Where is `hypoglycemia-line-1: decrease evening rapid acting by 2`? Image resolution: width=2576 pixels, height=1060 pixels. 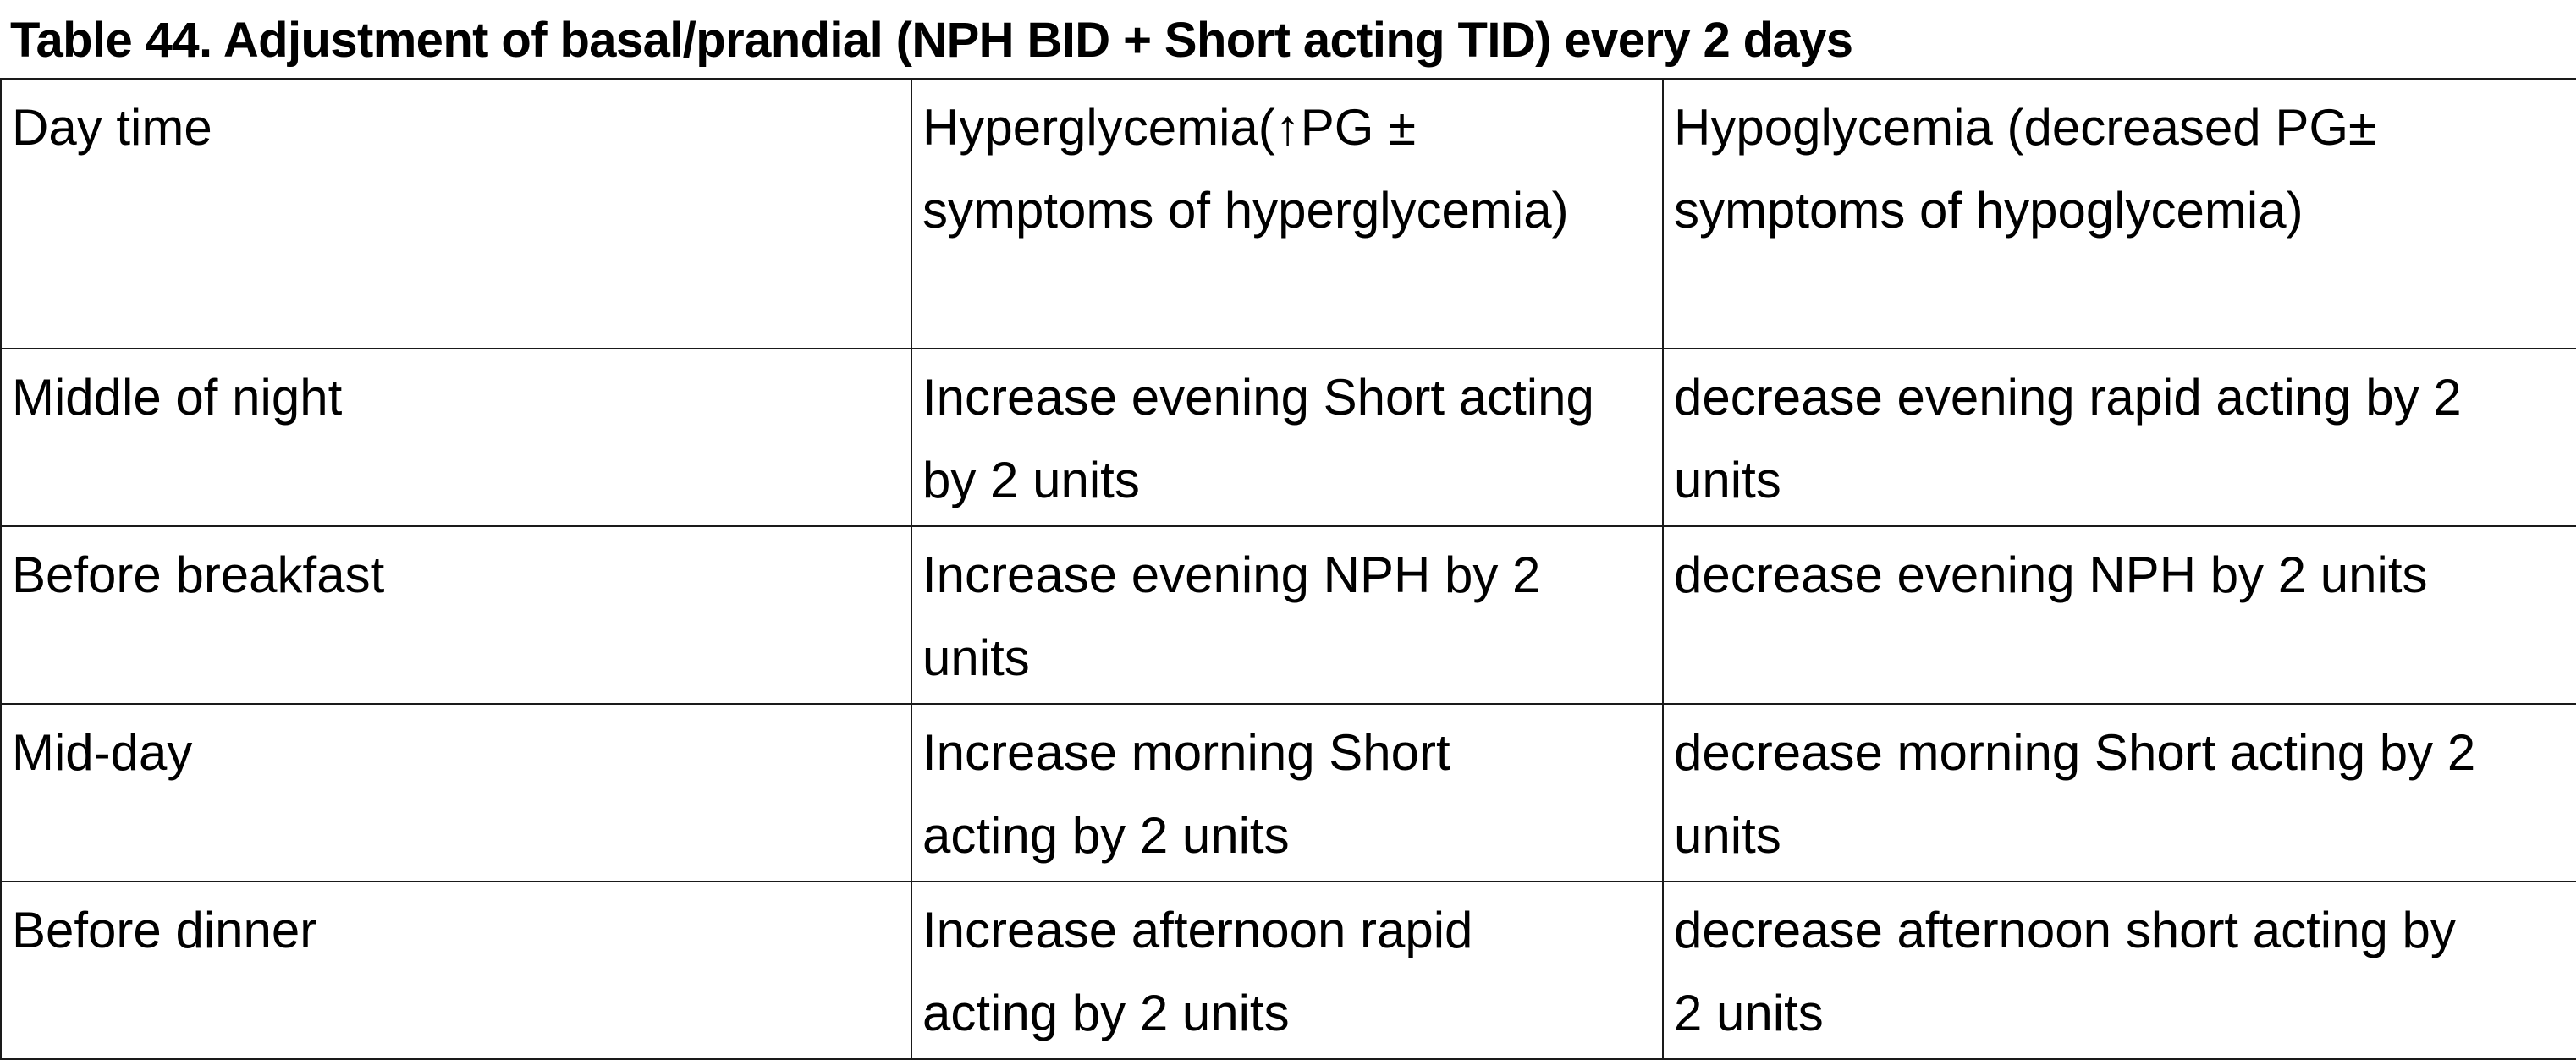 hypoglycemia-line-1: decrease evening rapid acting by 2 is located at coordinates (2068, 397).